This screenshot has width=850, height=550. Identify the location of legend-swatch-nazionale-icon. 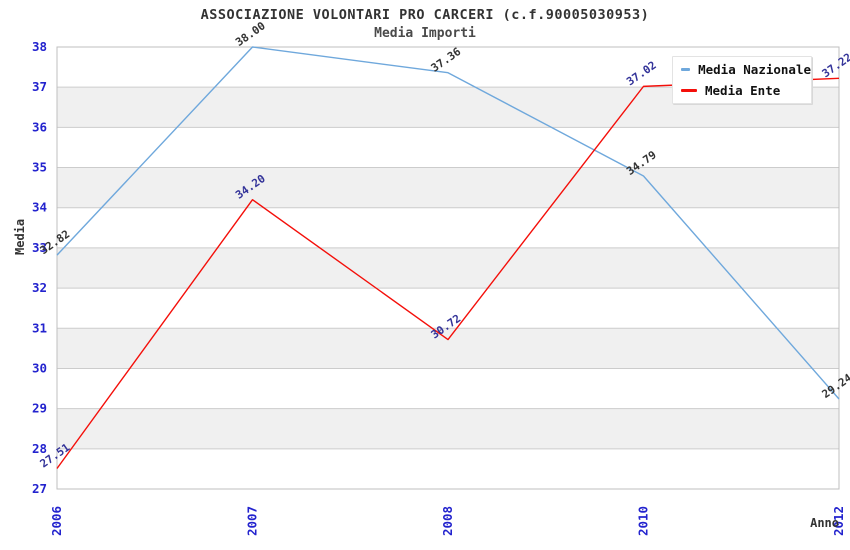
(686, 69).